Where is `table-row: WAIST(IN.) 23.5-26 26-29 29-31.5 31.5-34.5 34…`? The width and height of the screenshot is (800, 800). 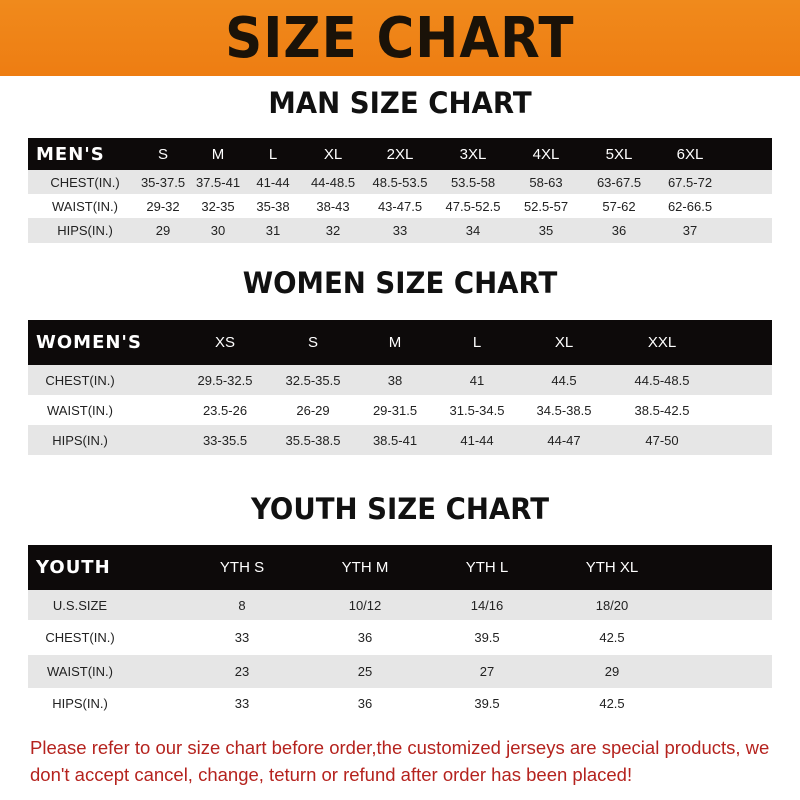 table-row: WAIST(IN.) 23.5-26 26-29 29-31.5 31.5-34.5 34… is located at coordinates (400, 410).